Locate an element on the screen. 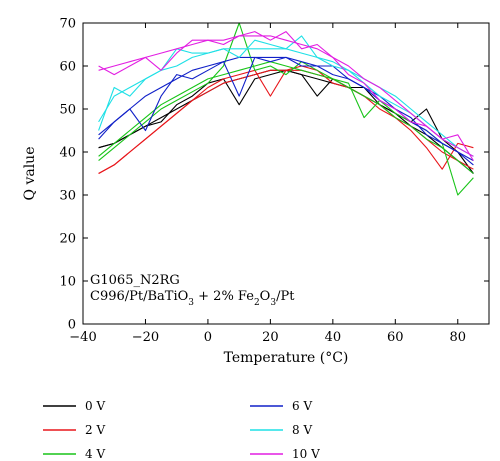 Image resolution: width=500 pixels, height=461 pixels. legend-label: 10 V is located at coordinates (306, 454).